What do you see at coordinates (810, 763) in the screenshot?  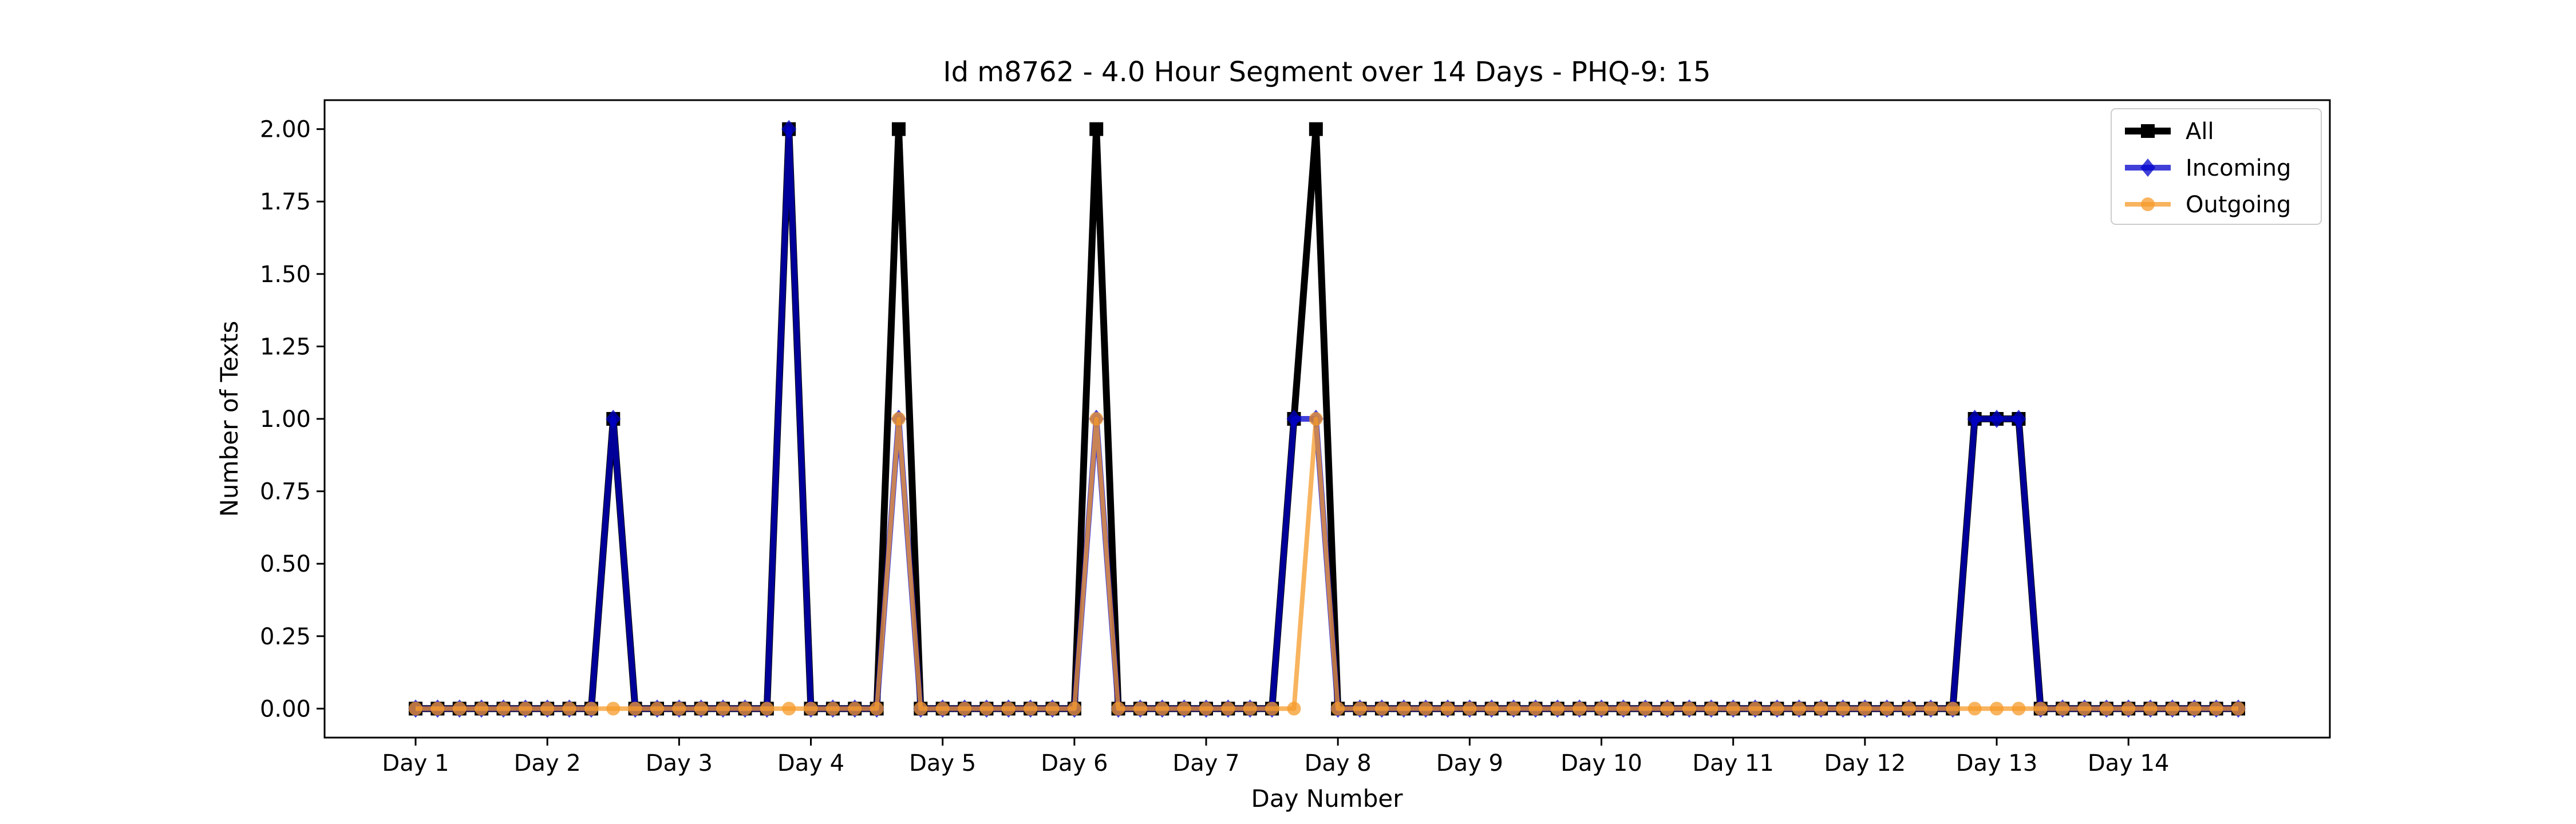 I see `x-tick-label: Day 4` at bounding box center [810, 763].